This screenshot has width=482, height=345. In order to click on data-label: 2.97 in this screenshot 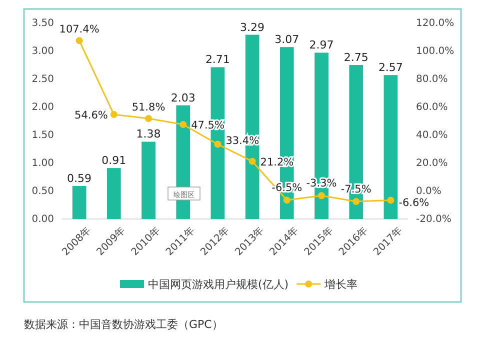, I will do `click(321, 45)`.